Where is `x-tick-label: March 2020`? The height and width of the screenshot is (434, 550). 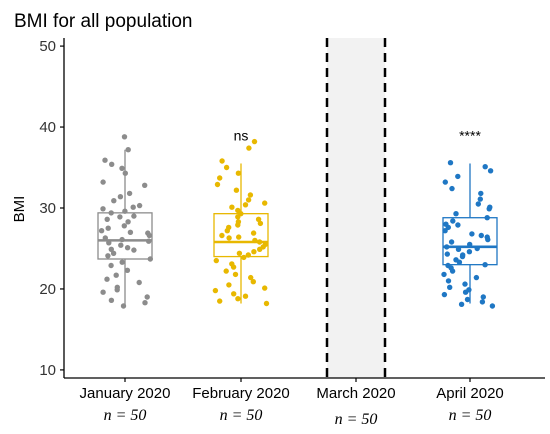 x-tick-label: March 2020 is located at coordinates (355, 393).